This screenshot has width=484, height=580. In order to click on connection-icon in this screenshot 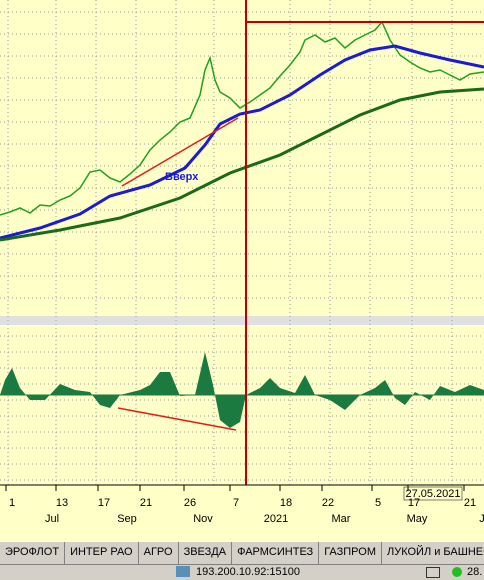, I will do `click(457, 572)`.